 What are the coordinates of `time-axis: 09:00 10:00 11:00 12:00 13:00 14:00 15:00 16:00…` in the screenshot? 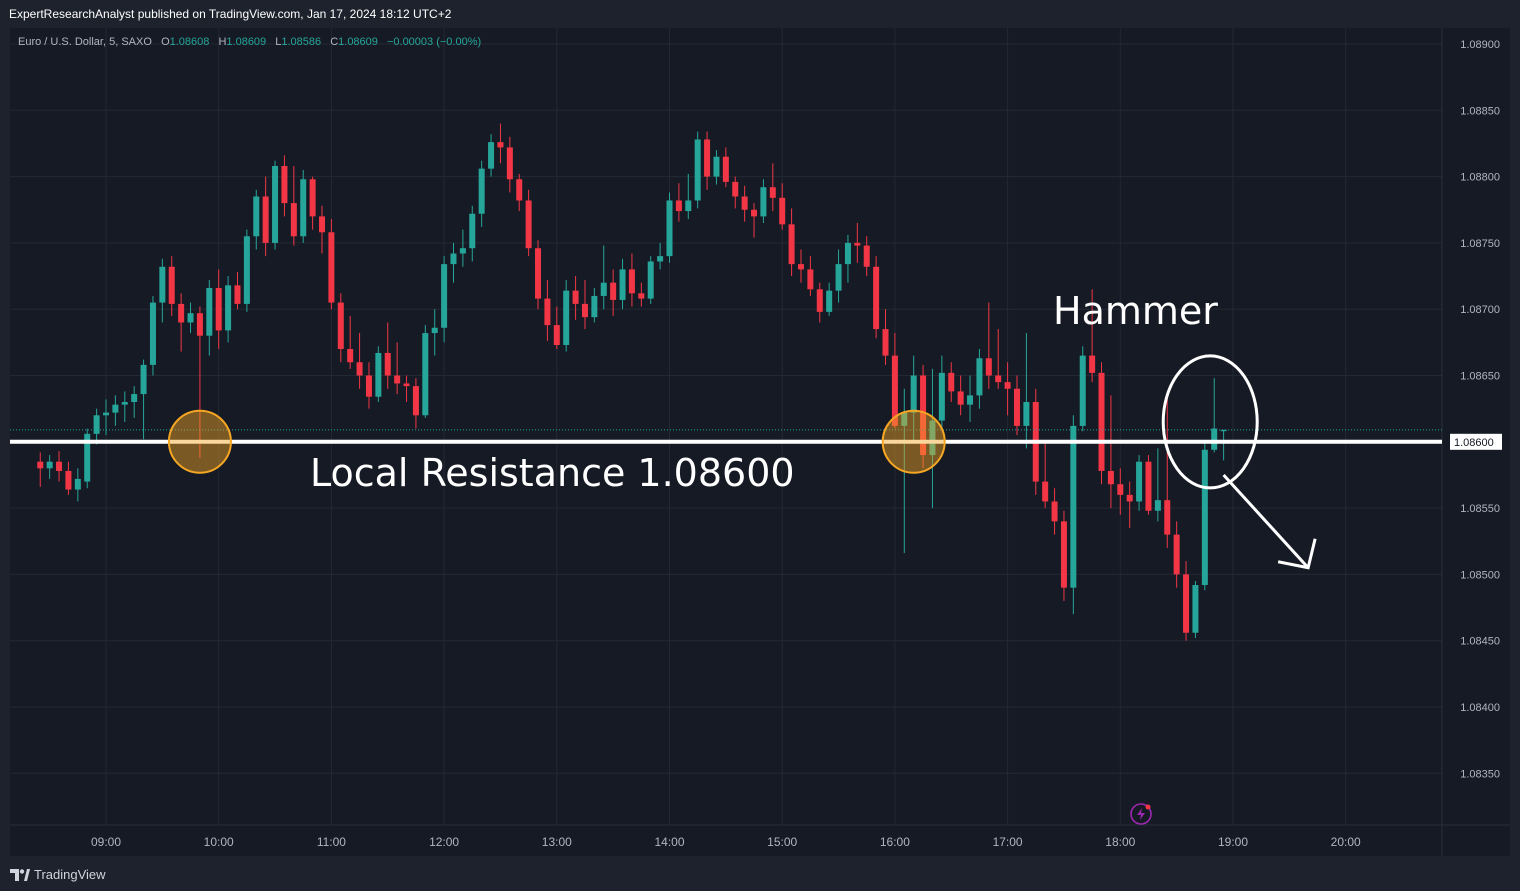 It's located at (760, 836).